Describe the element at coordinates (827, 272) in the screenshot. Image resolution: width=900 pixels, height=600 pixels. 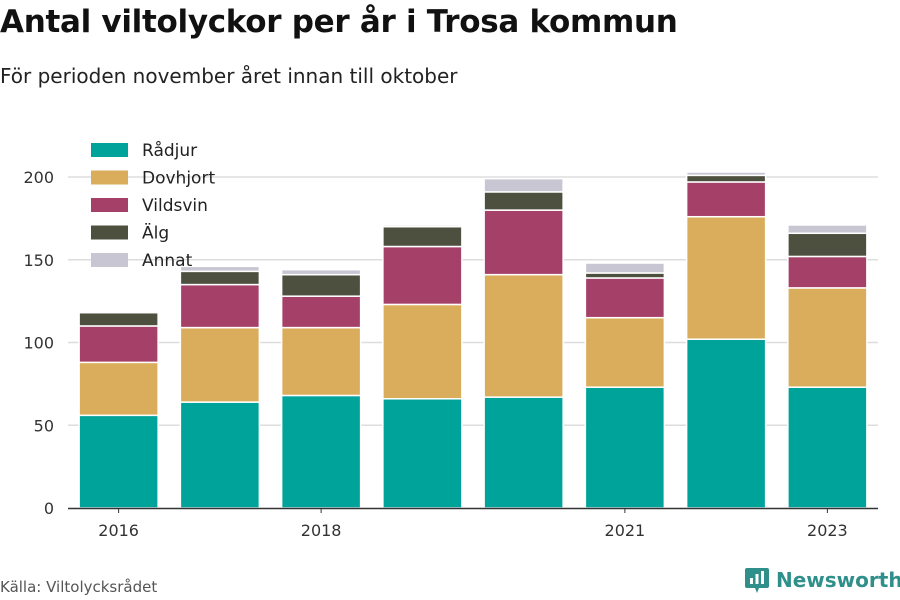
I see `bar-segment-vildsvin-2023` at that location.